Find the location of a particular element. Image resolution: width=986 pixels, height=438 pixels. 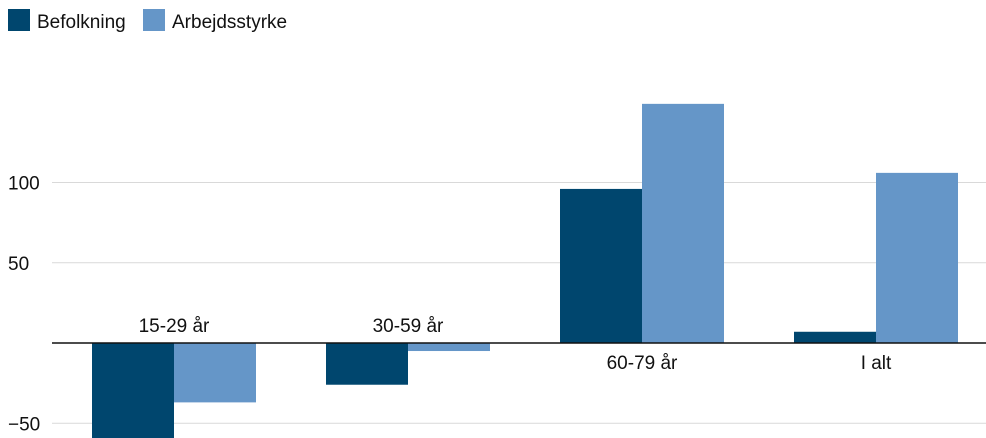

legend-label-0: Befolkning is located at coordinates (81, 22).